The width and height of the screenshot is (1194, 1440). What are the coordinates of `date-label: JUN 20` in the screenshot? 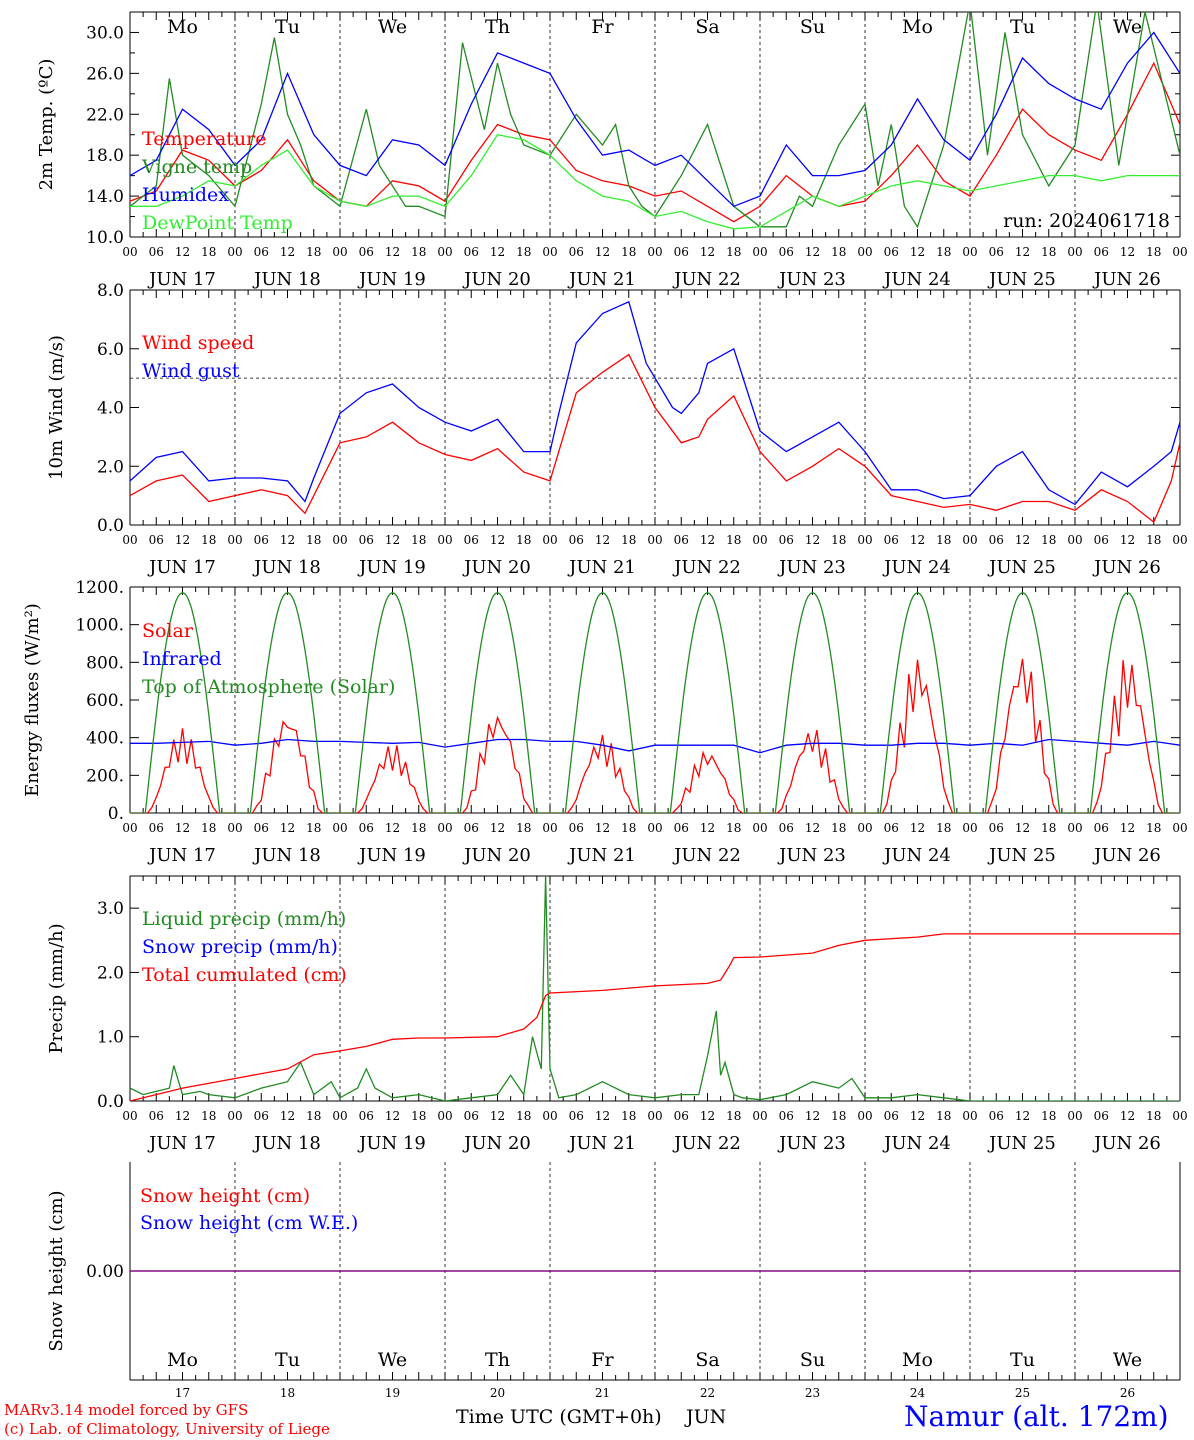 It's located at (496, 279).